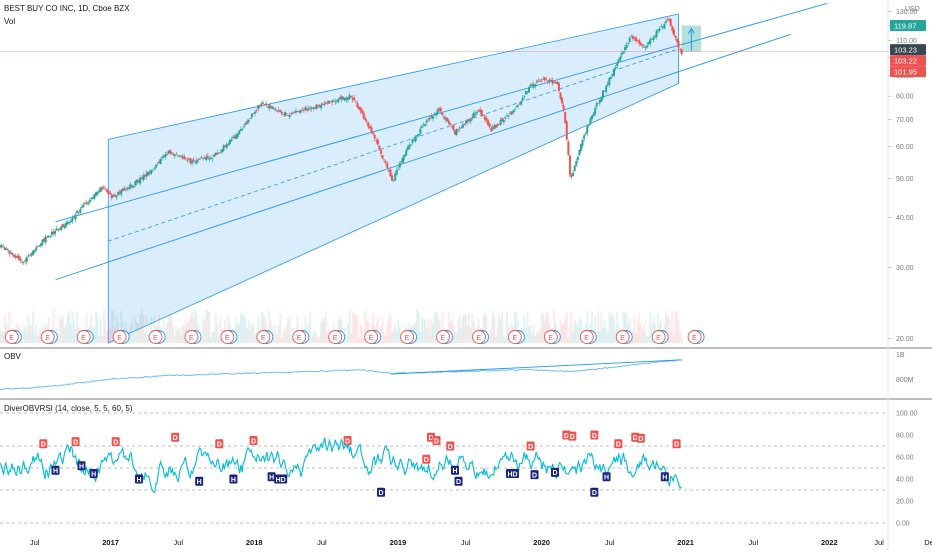 The width and height of the screenshot is (932, 555). I want to click on target-arrow-head, so click(691, 30).